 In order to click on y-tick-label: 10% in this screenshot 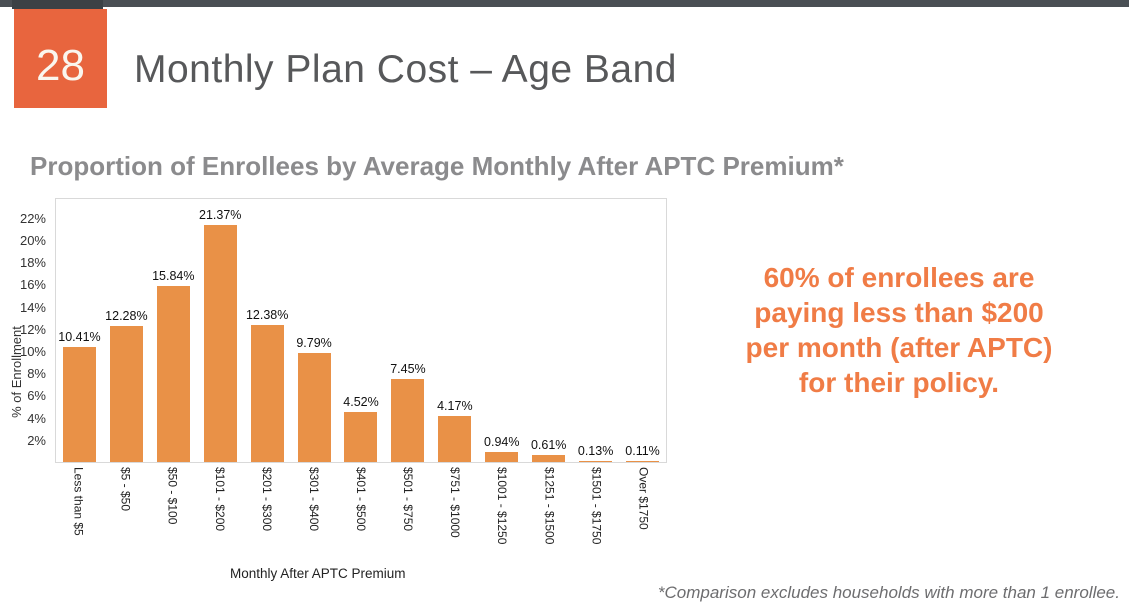, I will do `click(32, 351)`.